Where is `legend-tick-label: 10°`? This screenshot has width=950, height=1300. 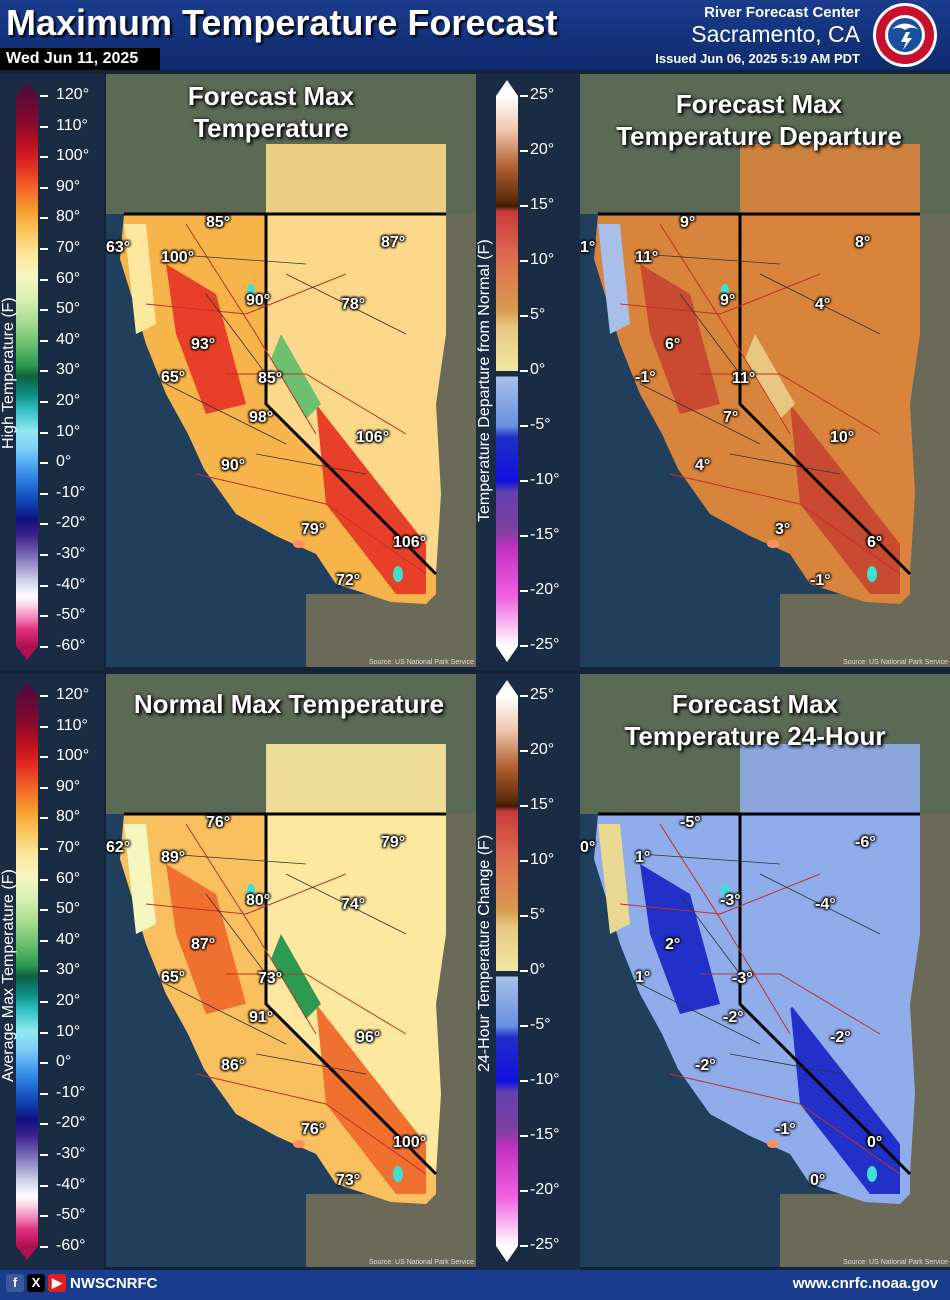
legend-tick-label: 10° is located at coordinates (542, 859).